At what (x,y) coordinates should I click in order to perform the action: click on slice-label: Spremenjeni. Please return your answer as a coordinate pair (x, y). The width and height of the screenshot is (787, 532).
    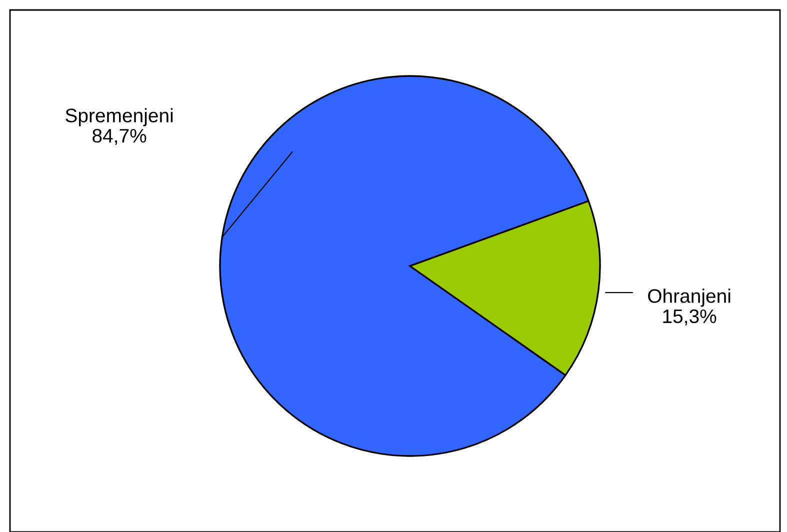
    Looking at the image, I should click on (119, 117).